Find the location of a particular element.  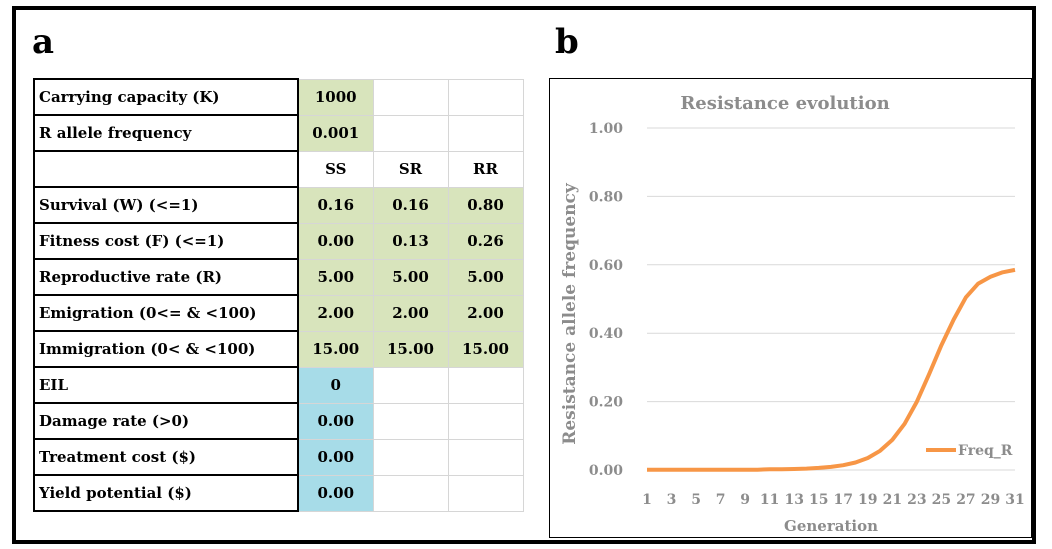

row-label: EIL is located at coordinates (166, 385).